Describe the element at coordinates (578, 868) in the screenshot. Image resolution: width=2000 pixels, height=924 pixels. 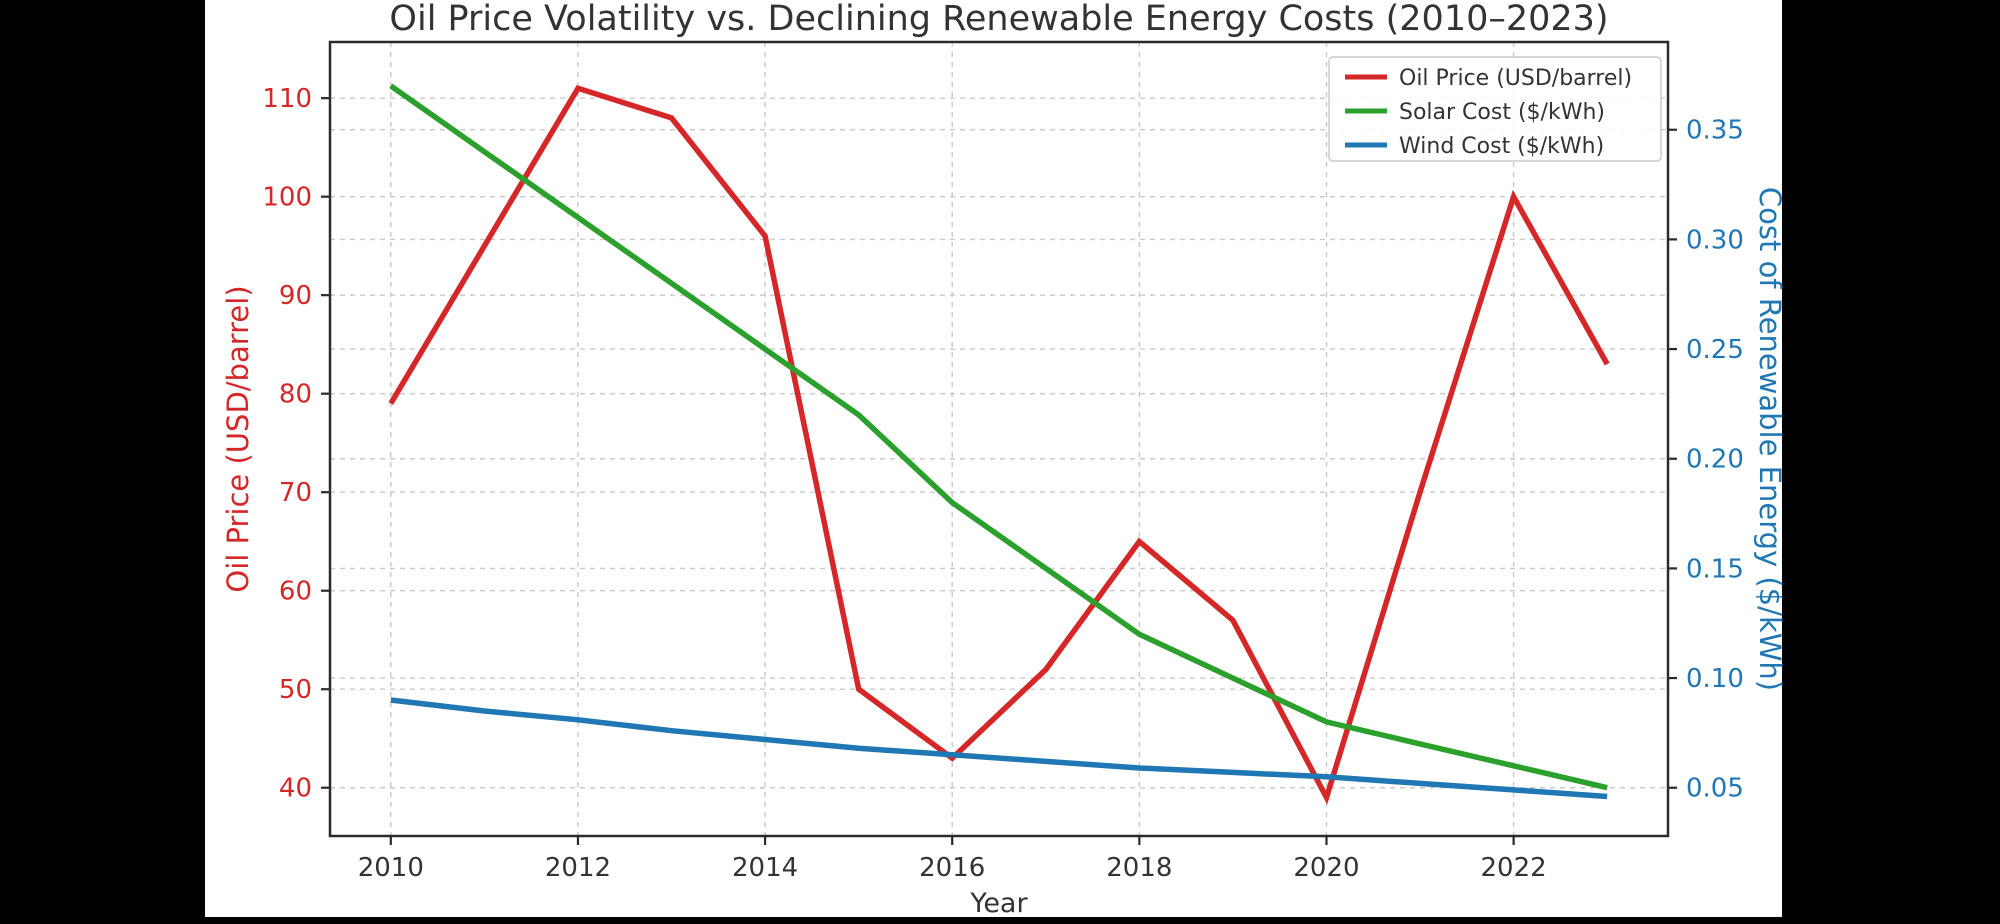
I see `x-tick-label: 2012` at that location.